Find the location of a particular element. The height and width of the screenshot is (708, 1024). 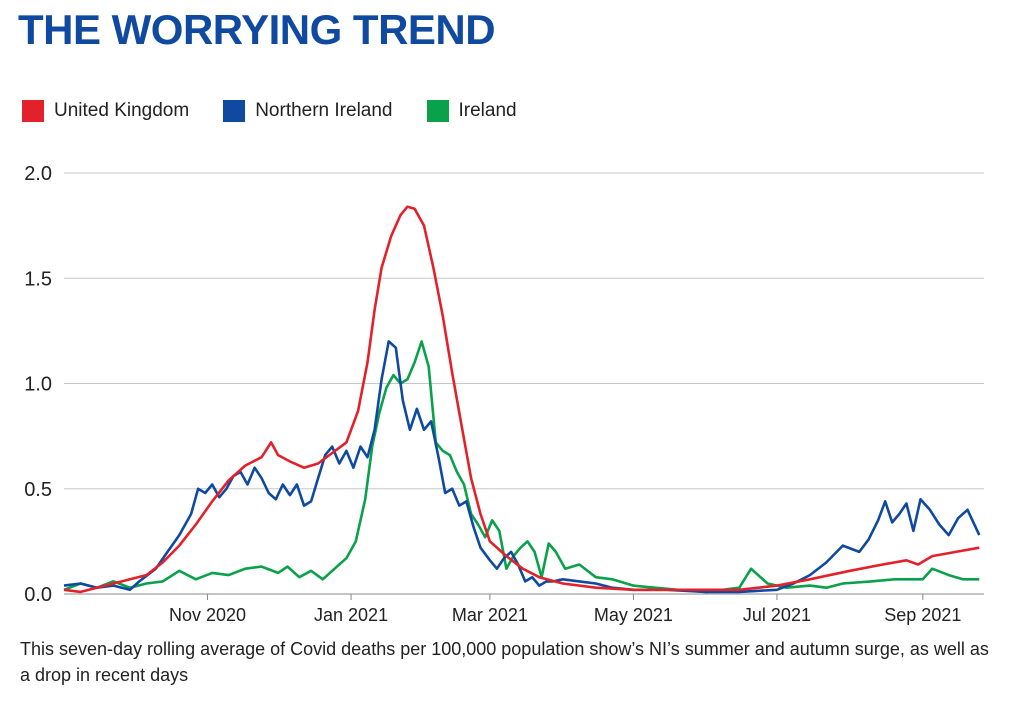

x-tick-label: Jul 2021 is located at coordinates (777, 615).